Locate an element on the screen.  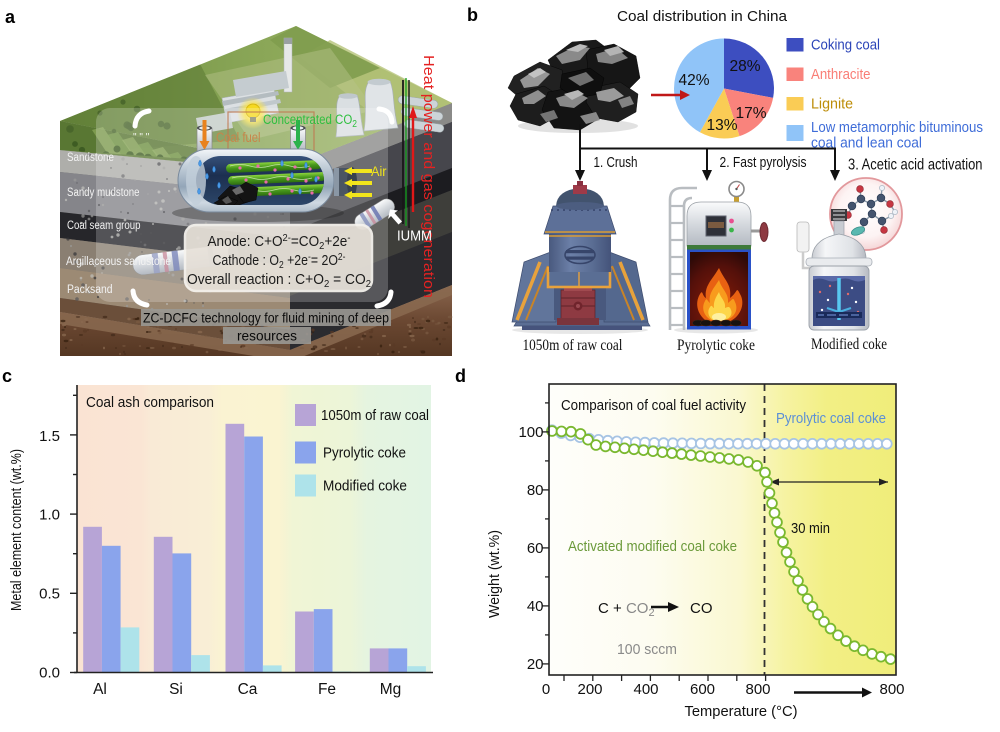
svg-text: 30 min is located at coordinates (810, 528).